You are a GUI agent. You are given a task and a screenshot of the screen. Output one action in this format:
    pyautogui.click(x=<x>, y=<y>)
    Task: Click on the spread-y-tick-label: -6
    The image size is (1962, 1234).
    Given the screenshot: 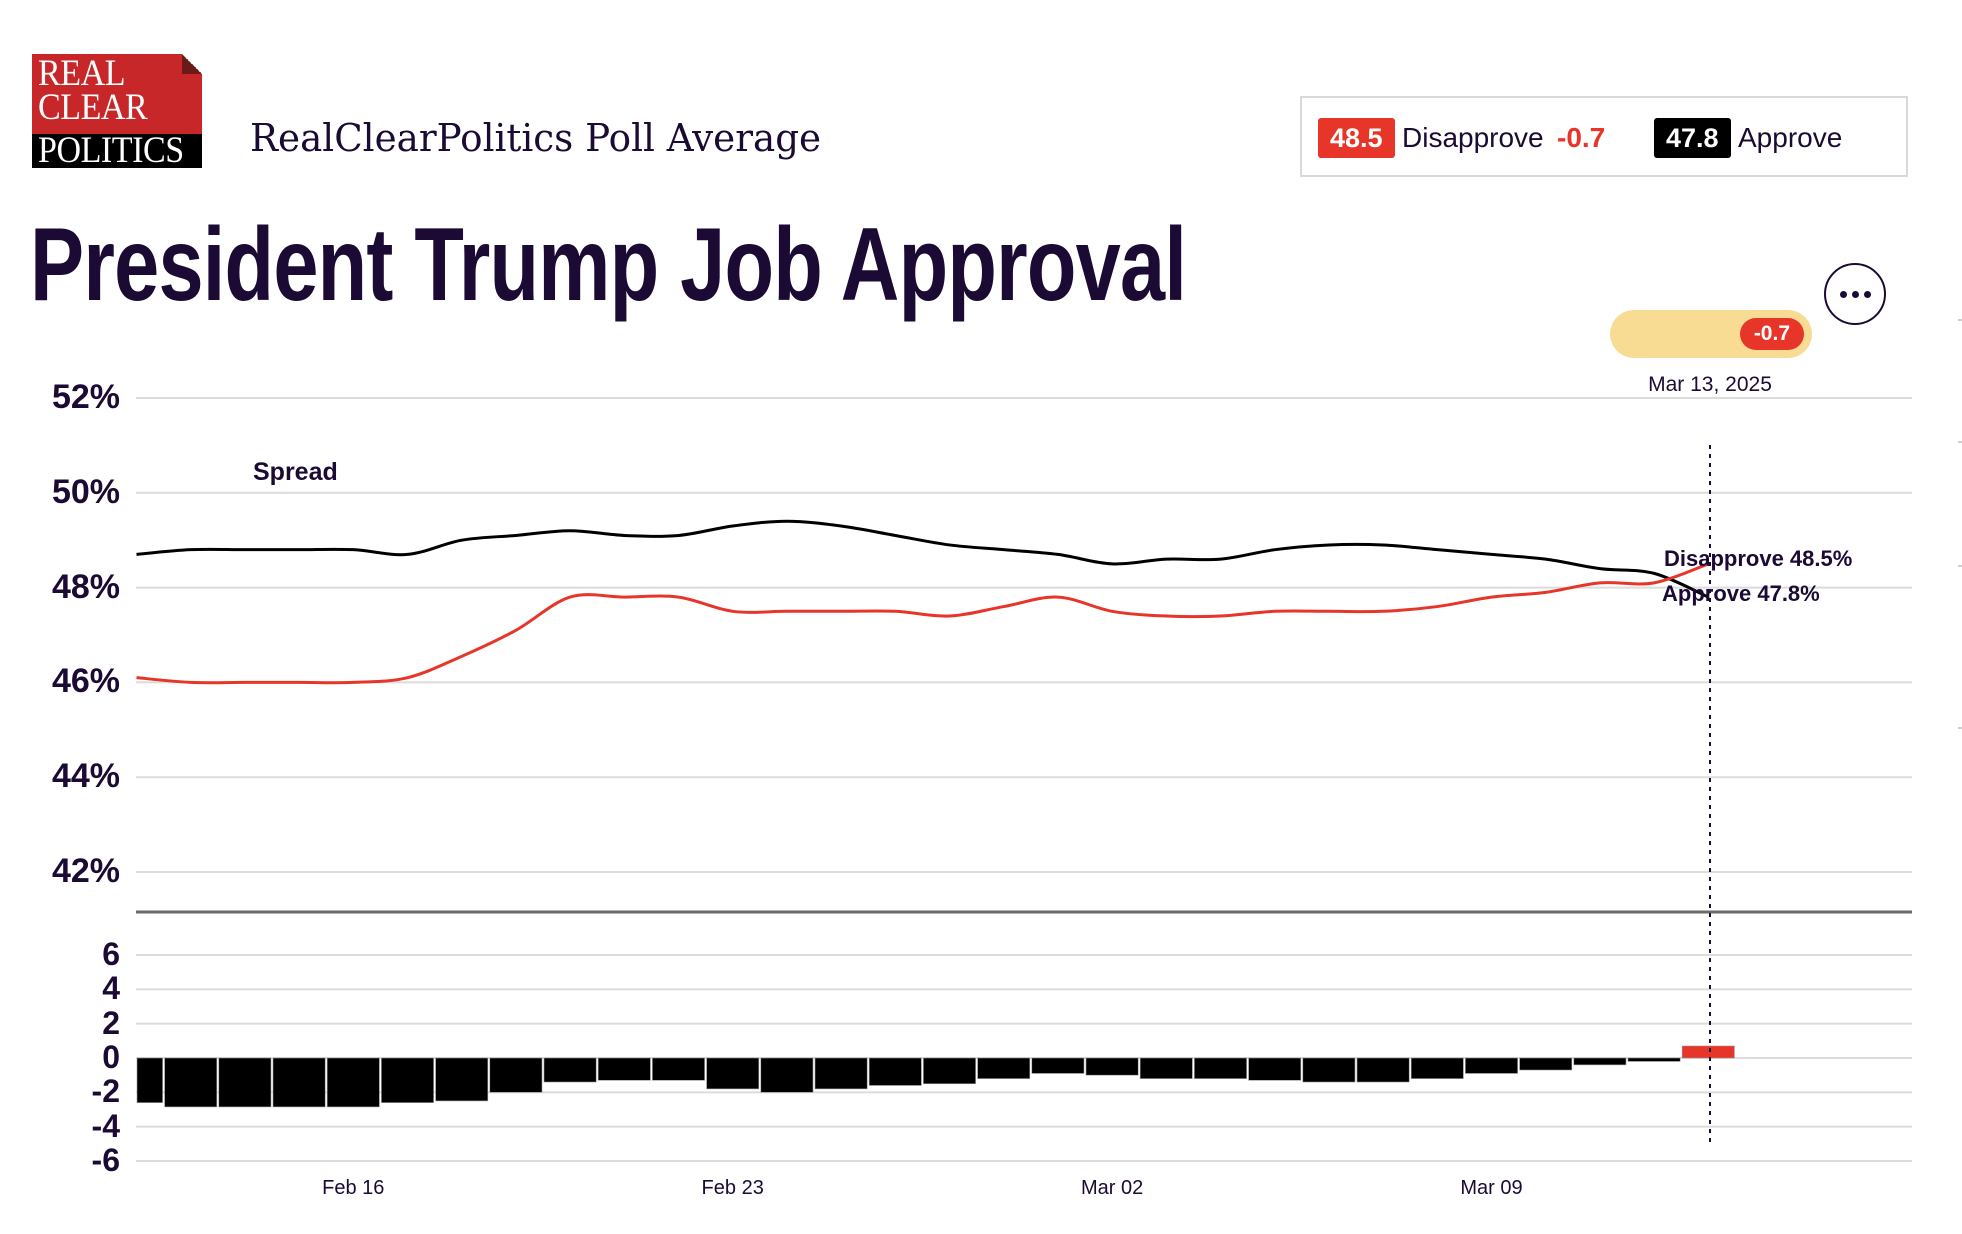 What is the action you would take?
    pyautogui.click(x=105, y=1160)
    